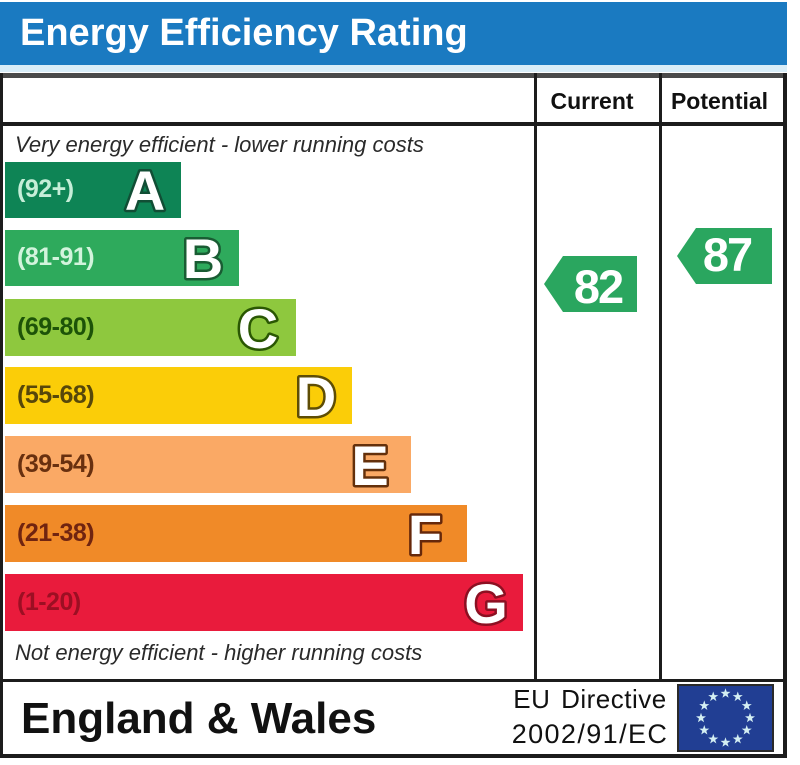  I want to click on svg-text: F, so click(425, 534).